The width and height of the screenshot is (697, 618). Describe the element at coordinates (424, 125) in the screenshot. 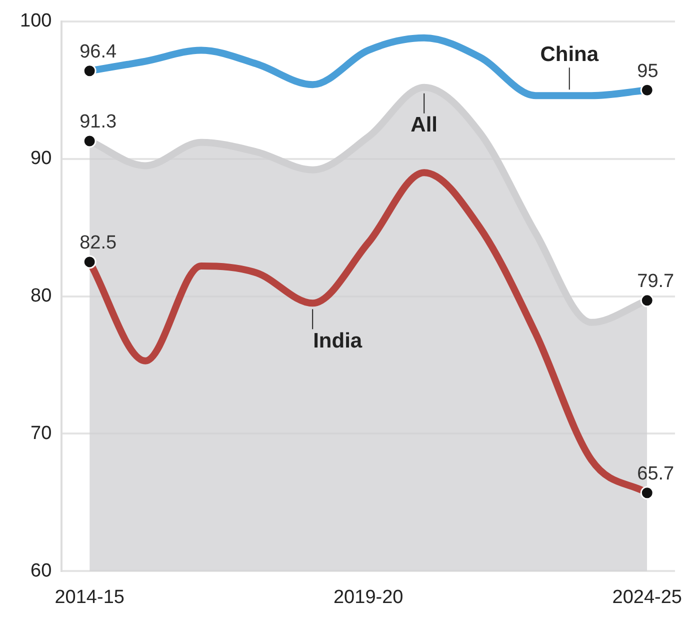

I see `series-label: All` at that location.